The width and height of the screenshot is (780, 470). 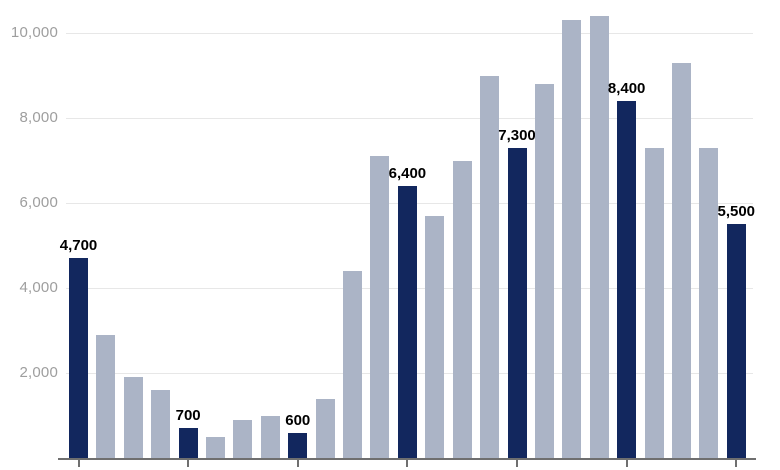 What do you see at coordinates (736, 212) in the screenshot?
I see `data-label: 5,500` at bounding box center [736, 212].